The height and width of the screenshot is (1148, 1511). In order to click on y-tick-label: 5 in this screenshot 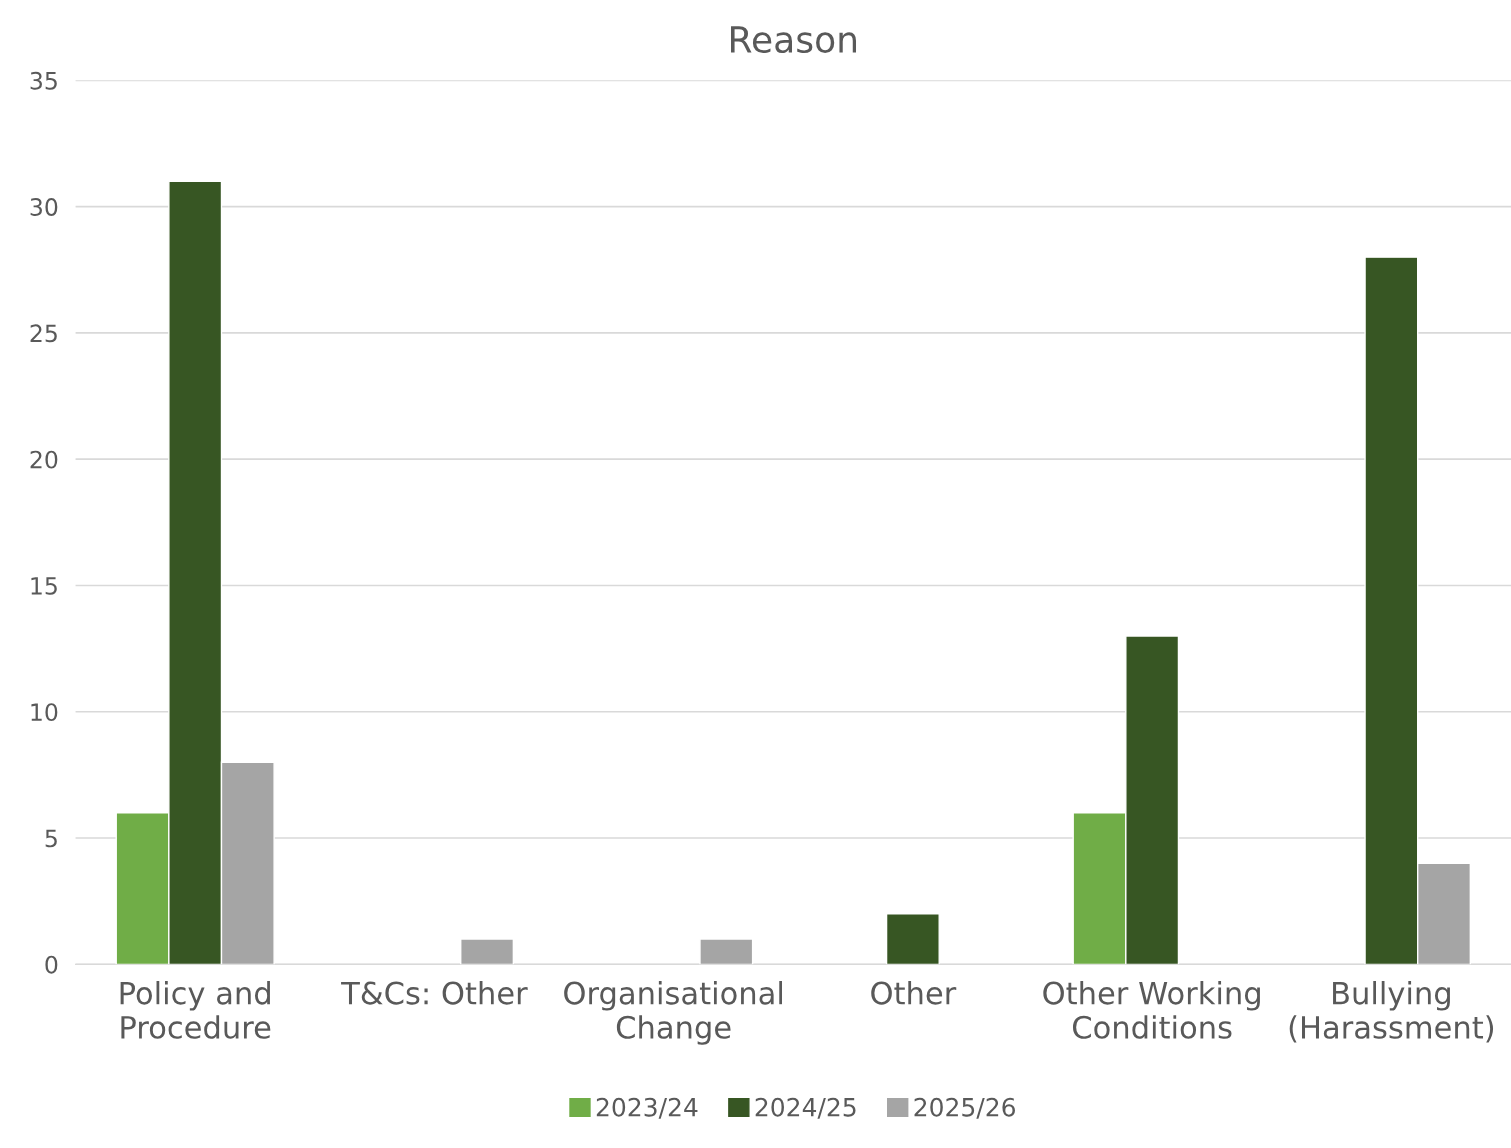, I will do `click(51, 838)`.